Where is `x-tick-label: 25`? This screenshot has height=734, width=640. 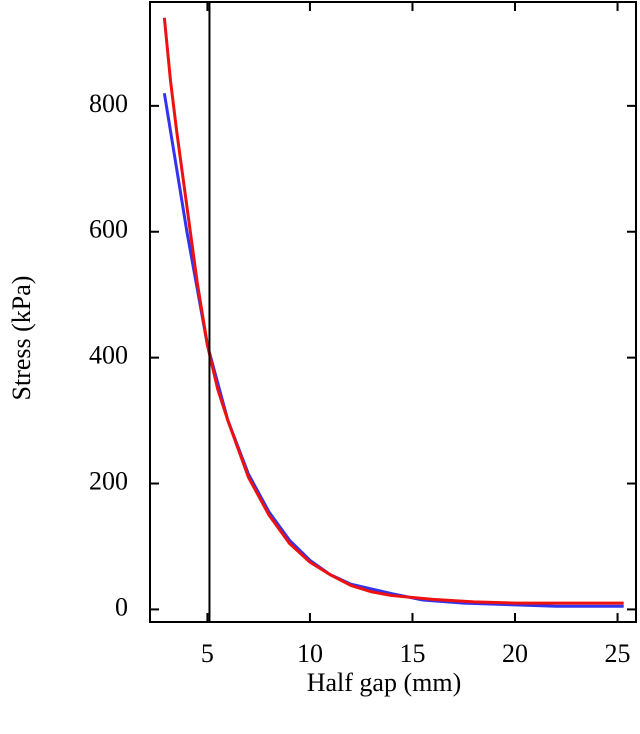 x-tick-label: 25 is located at coordinates (618, 653).